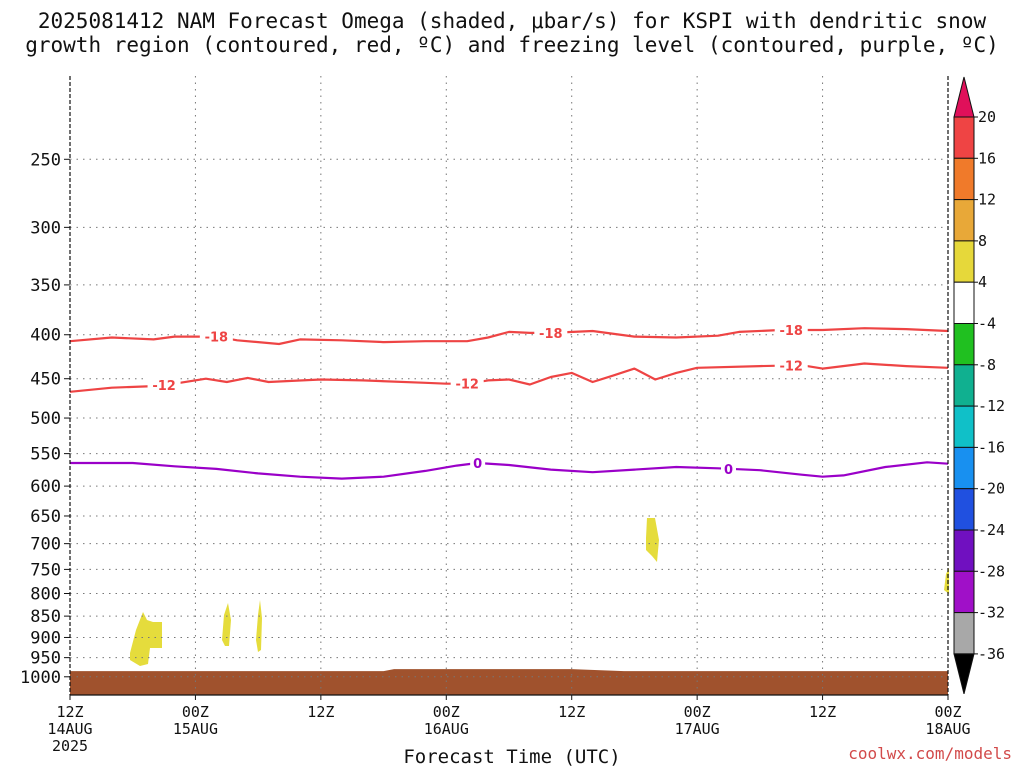 The width and height of the screenshot is (1024, 768). Describe the element at coordinates (987, 324) in the screenshot. I see `colorbar-label: -4` at that location.